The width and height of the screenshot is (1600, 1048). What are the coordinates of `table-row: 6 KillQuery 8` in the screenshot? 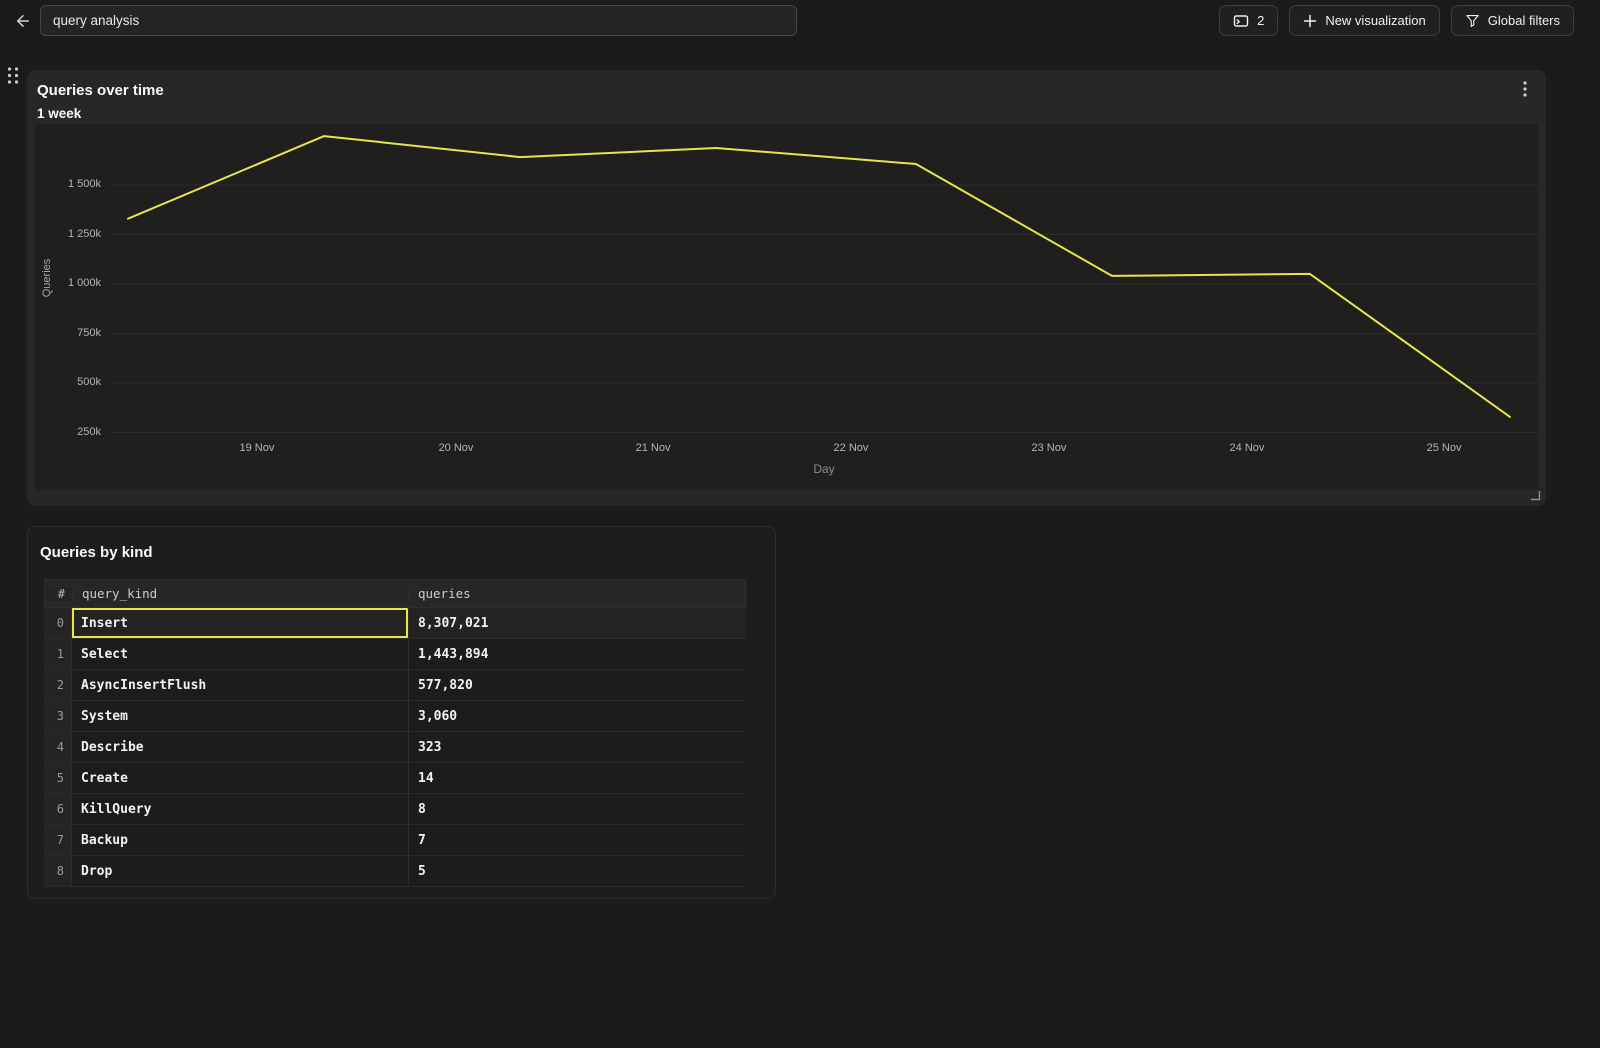 It's located at (395, 808).